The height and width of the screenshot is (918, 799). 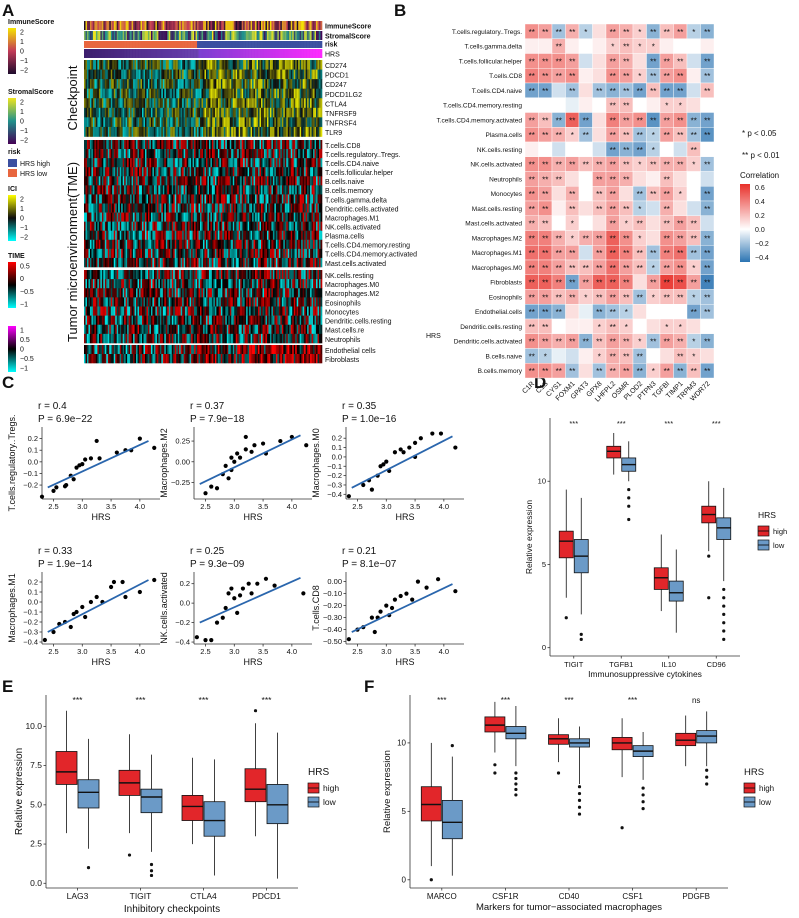 What do you see at coordinates (336, 66) in the screenshot?
I see `checkpoint-row-label: CD274` at bounding box center [336, 66].